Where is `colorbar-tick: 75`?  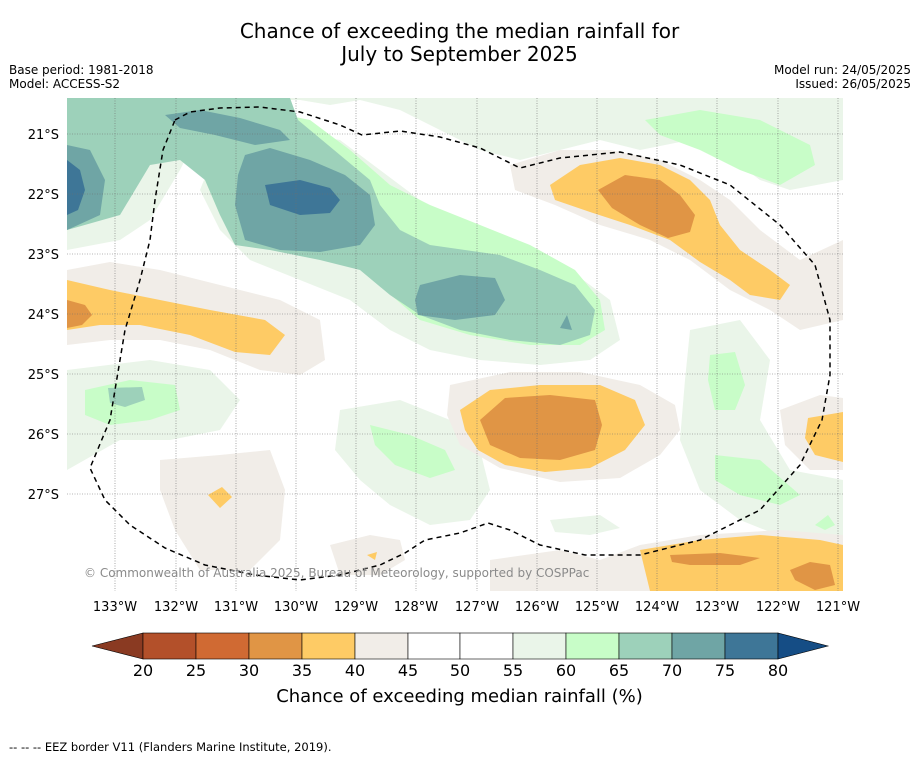
colorbar-tick: 75 is located at coordinates (725, 670).